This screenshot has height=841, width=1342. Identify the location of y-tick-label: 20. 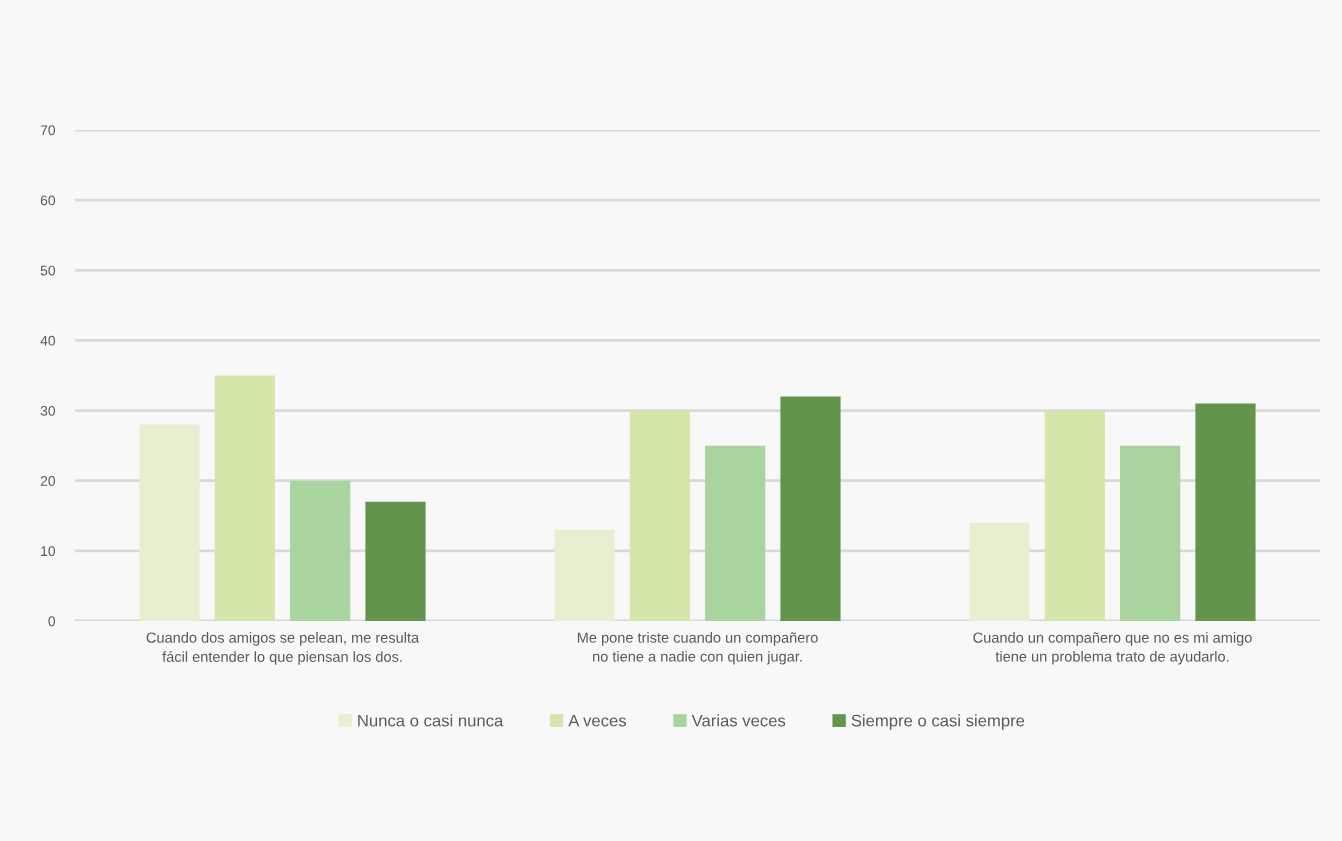
(48, 481).